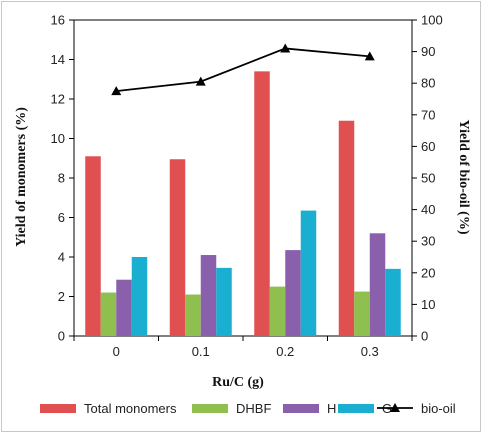 Image resolution: width=484 pixels, height=438 pixels. I want to click on y-axis-title-right: Yield of bio-oil (%), so click(463, 177).